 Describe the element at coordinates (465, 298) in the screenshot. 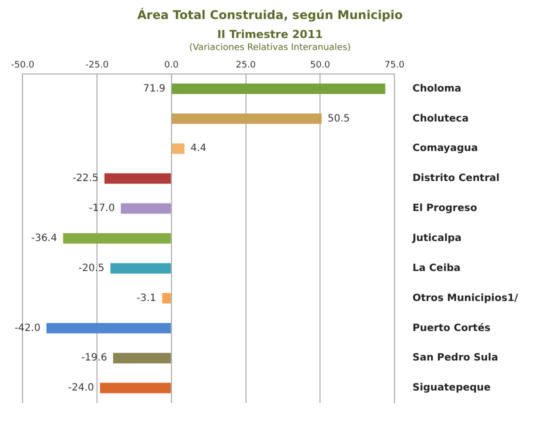

I see `y-tick-label: Otros Municipios1/` at that location.